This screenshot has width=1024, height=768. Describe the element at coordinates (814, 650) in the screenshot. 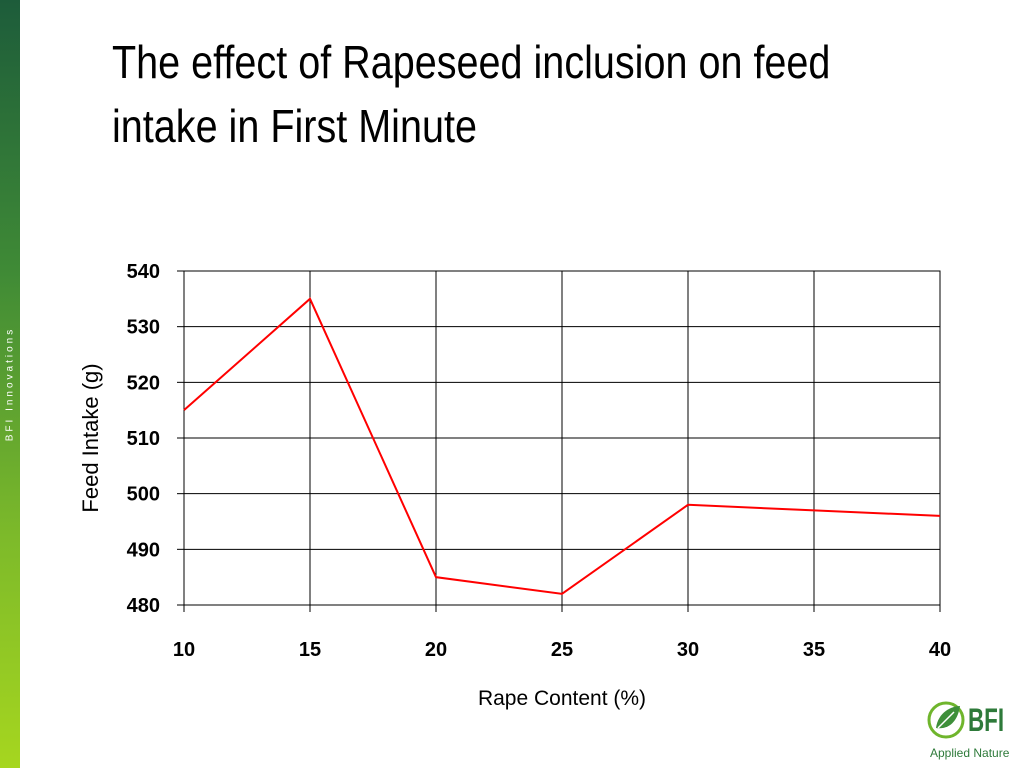

I see `x-tick-label: 35` at that location.